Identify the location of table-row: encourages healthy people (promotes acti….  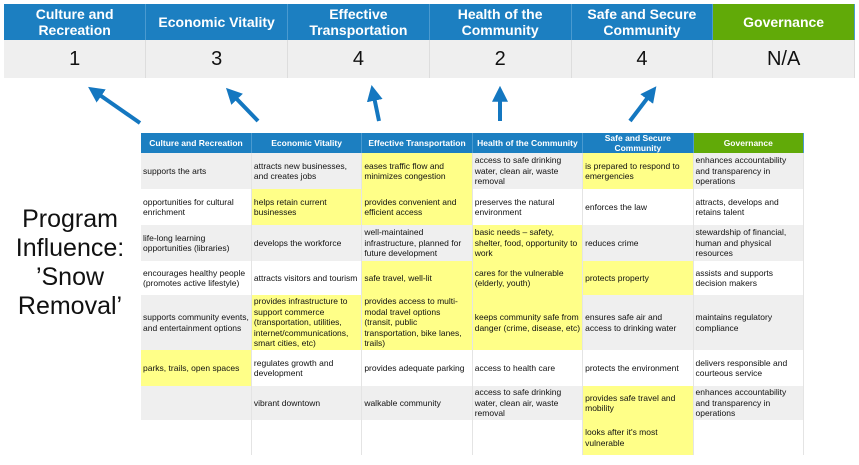
(473, 278).